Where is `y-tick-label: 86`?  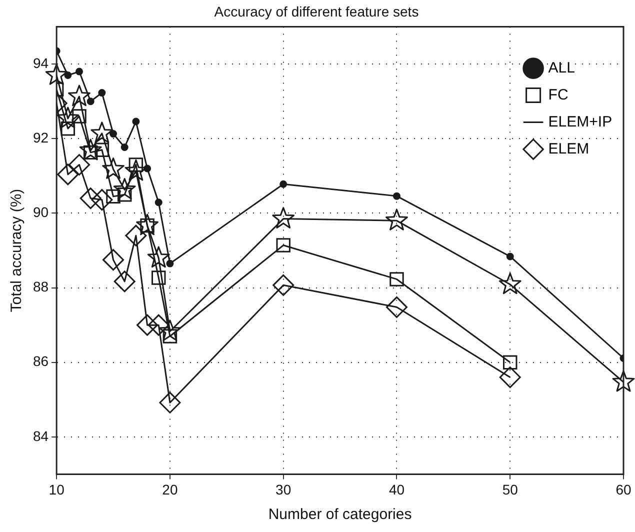
y-tick-label: 86 is located at coordinates (40, 361).